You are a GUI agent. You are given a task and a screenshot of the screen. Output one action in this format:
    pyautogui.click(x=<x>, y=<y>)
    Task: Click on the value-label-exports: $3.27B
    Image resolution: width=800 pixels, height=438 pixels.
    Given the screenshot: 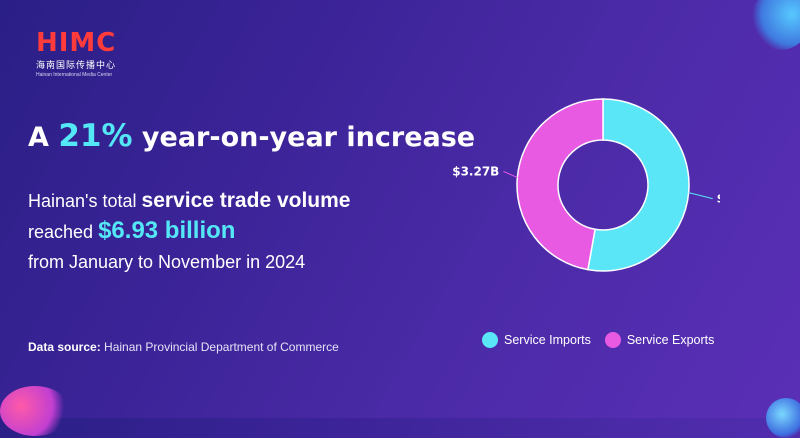 What is the action you would take?
    pyautogui.click(x=475, y=171)
    